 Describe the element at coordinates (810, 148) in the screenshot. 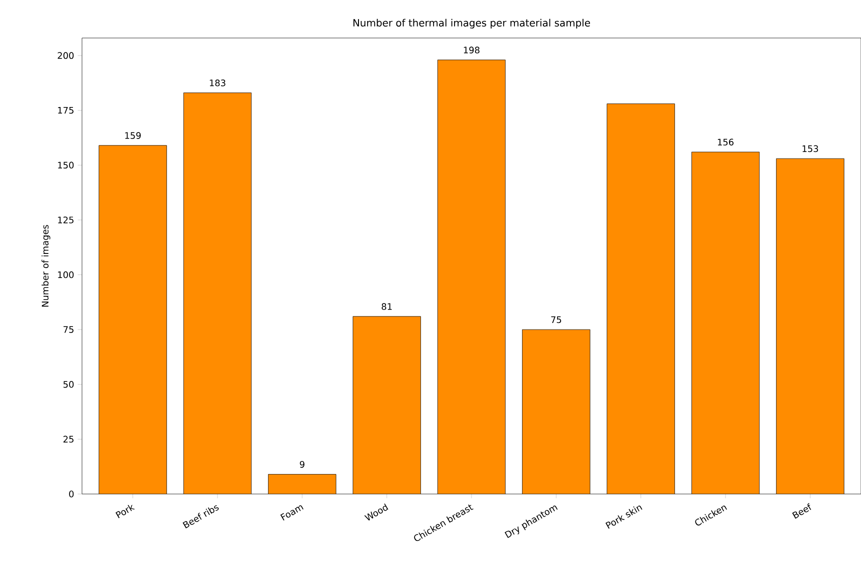

I see `data-label: 153` at that location.